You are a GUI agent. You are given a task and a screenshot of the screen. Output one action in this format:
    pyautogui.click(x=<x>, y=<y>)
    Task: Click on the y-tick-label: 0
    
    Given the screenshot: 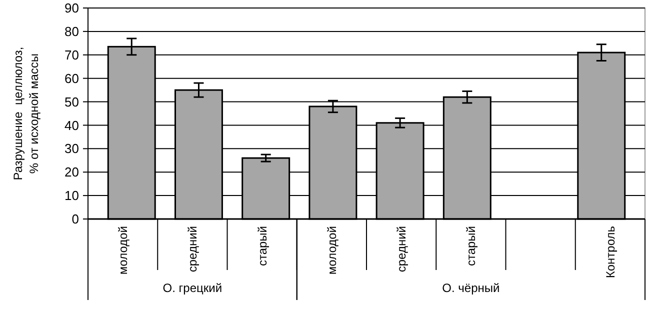 What is the action you would take?
    pyautogui.click(x=75, y=219)
    